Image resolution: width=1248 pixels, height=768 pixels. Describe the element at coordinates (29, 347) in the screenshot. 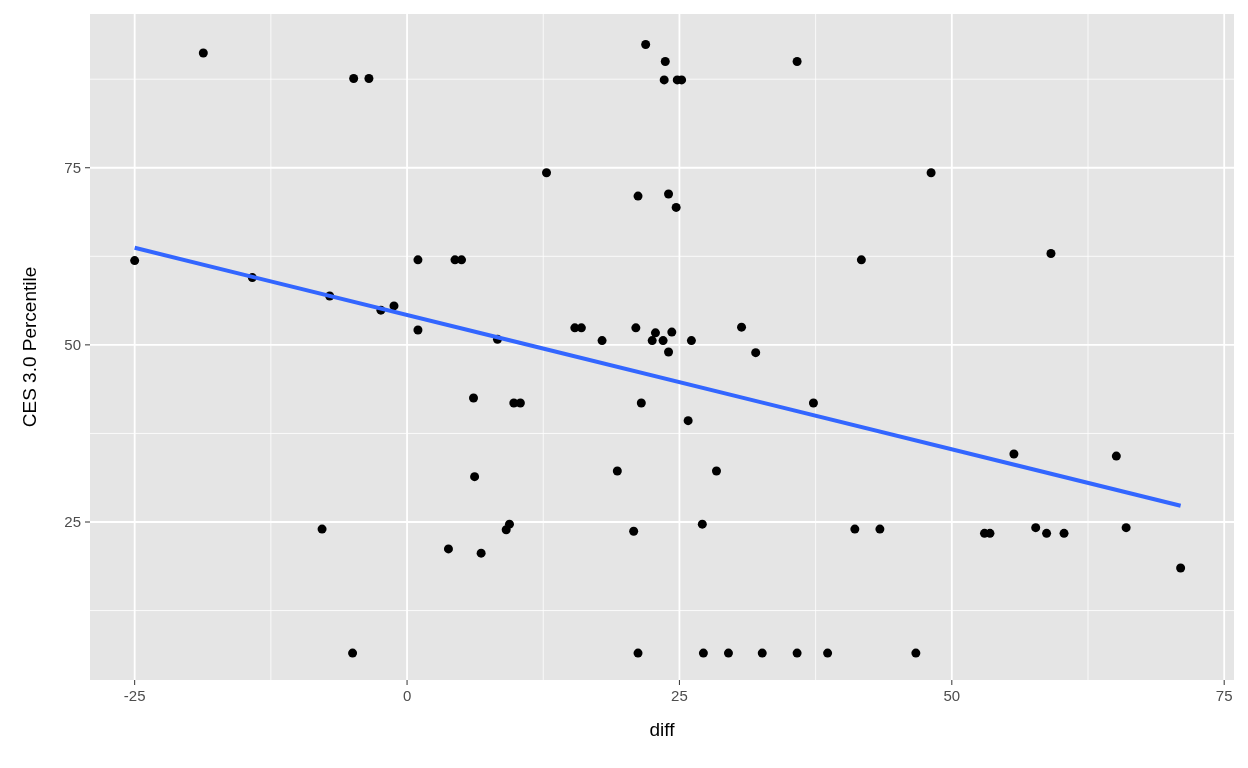

I see `y-axis-title: CES 3.0 Percentile` at that location.